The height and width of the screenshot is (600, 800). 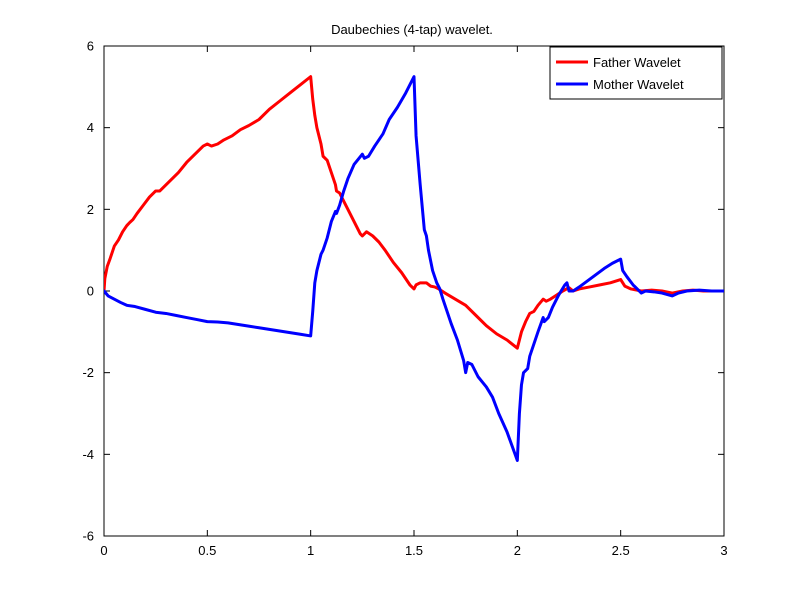 I want to click on x-tick-label-6: 3, so click(x=723, y=550).